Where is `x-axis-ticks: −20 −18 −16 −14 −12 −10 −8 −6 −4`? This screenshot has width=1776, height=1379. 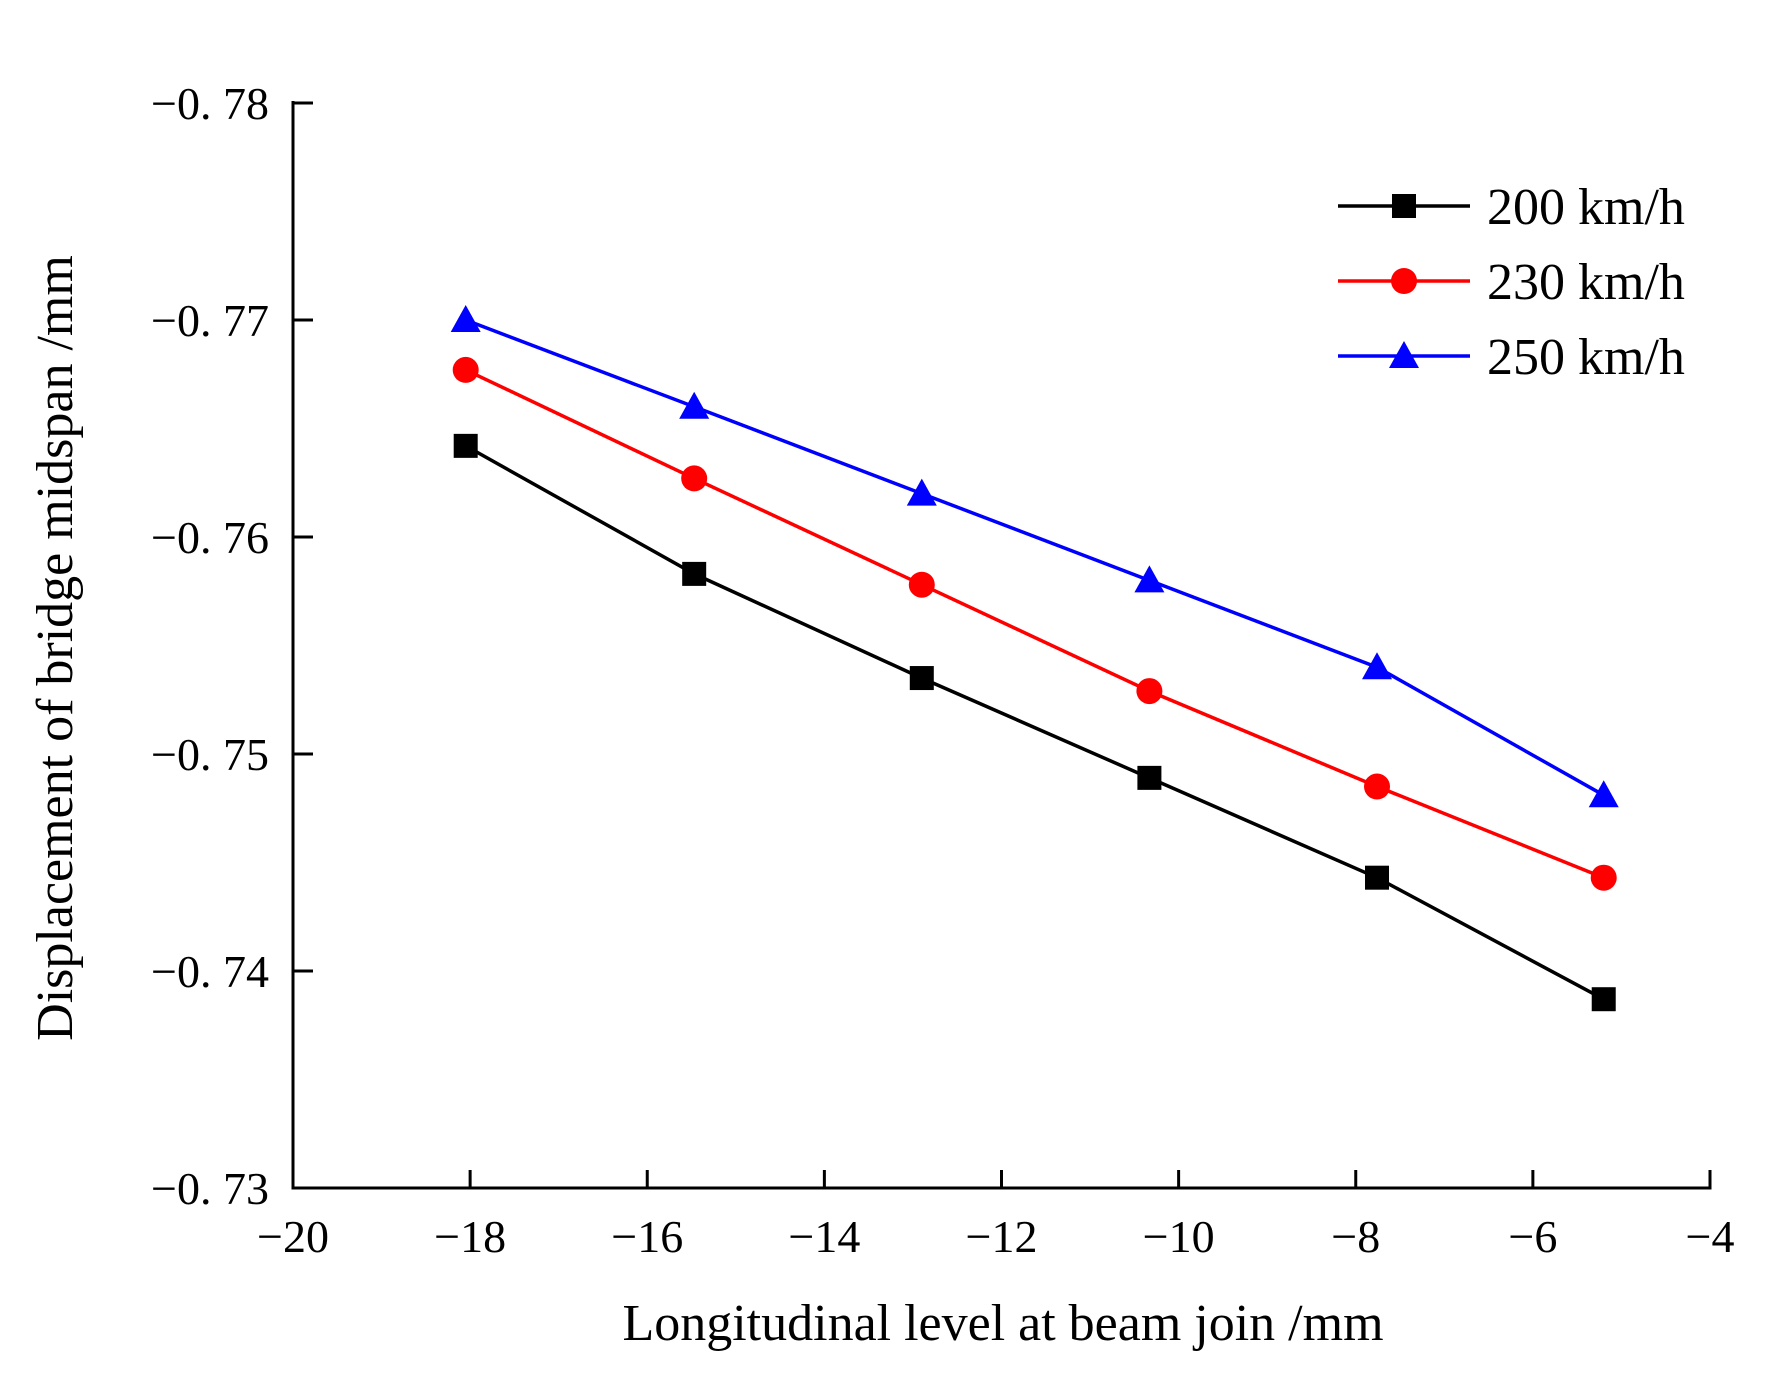 x-axis-ticks: −20 −18 −16 −14 −12 −10 −8 −6 −4 is located at coordinates (995, 1216).